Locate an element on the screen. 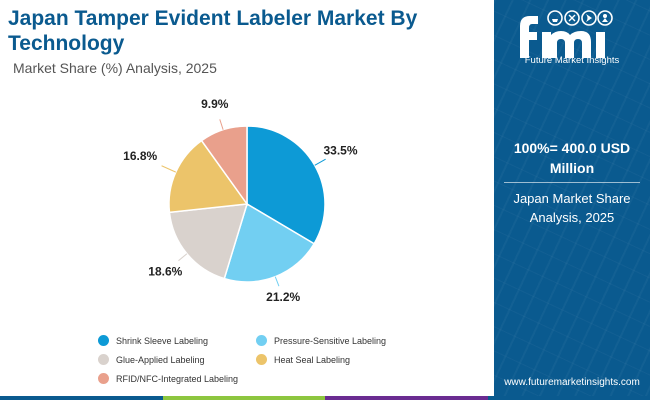 Image resolution: width=650 pixels, height=400 pixels. legend-item: Pressure-Sensitive Labeling is located at coordinates (335, 340).